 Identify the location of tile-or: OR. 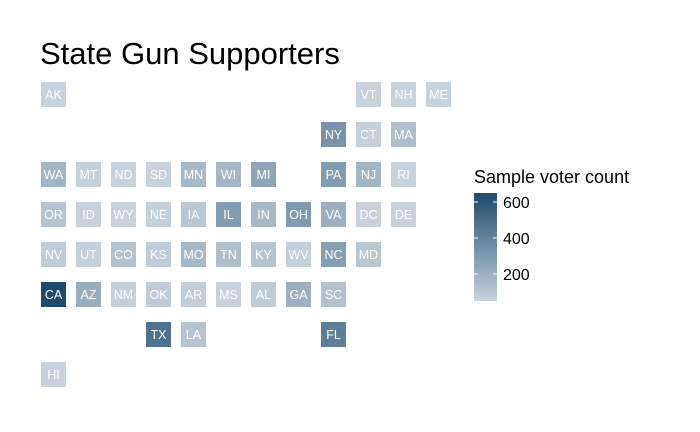
(53, 214).